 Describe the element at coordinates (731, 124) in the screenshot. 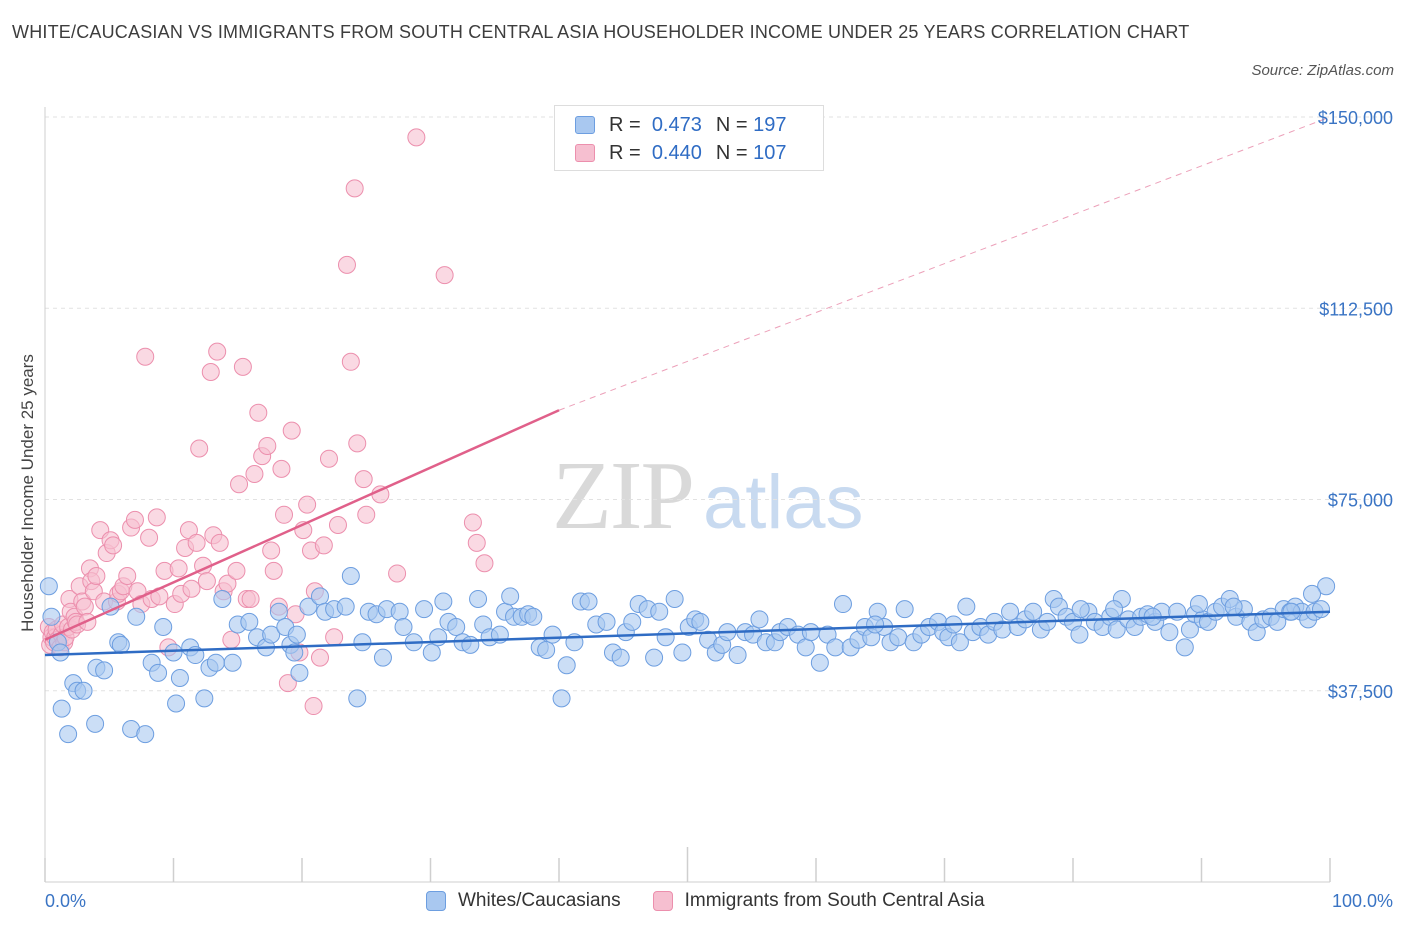

I see `legend-n-label: N =` at that location.